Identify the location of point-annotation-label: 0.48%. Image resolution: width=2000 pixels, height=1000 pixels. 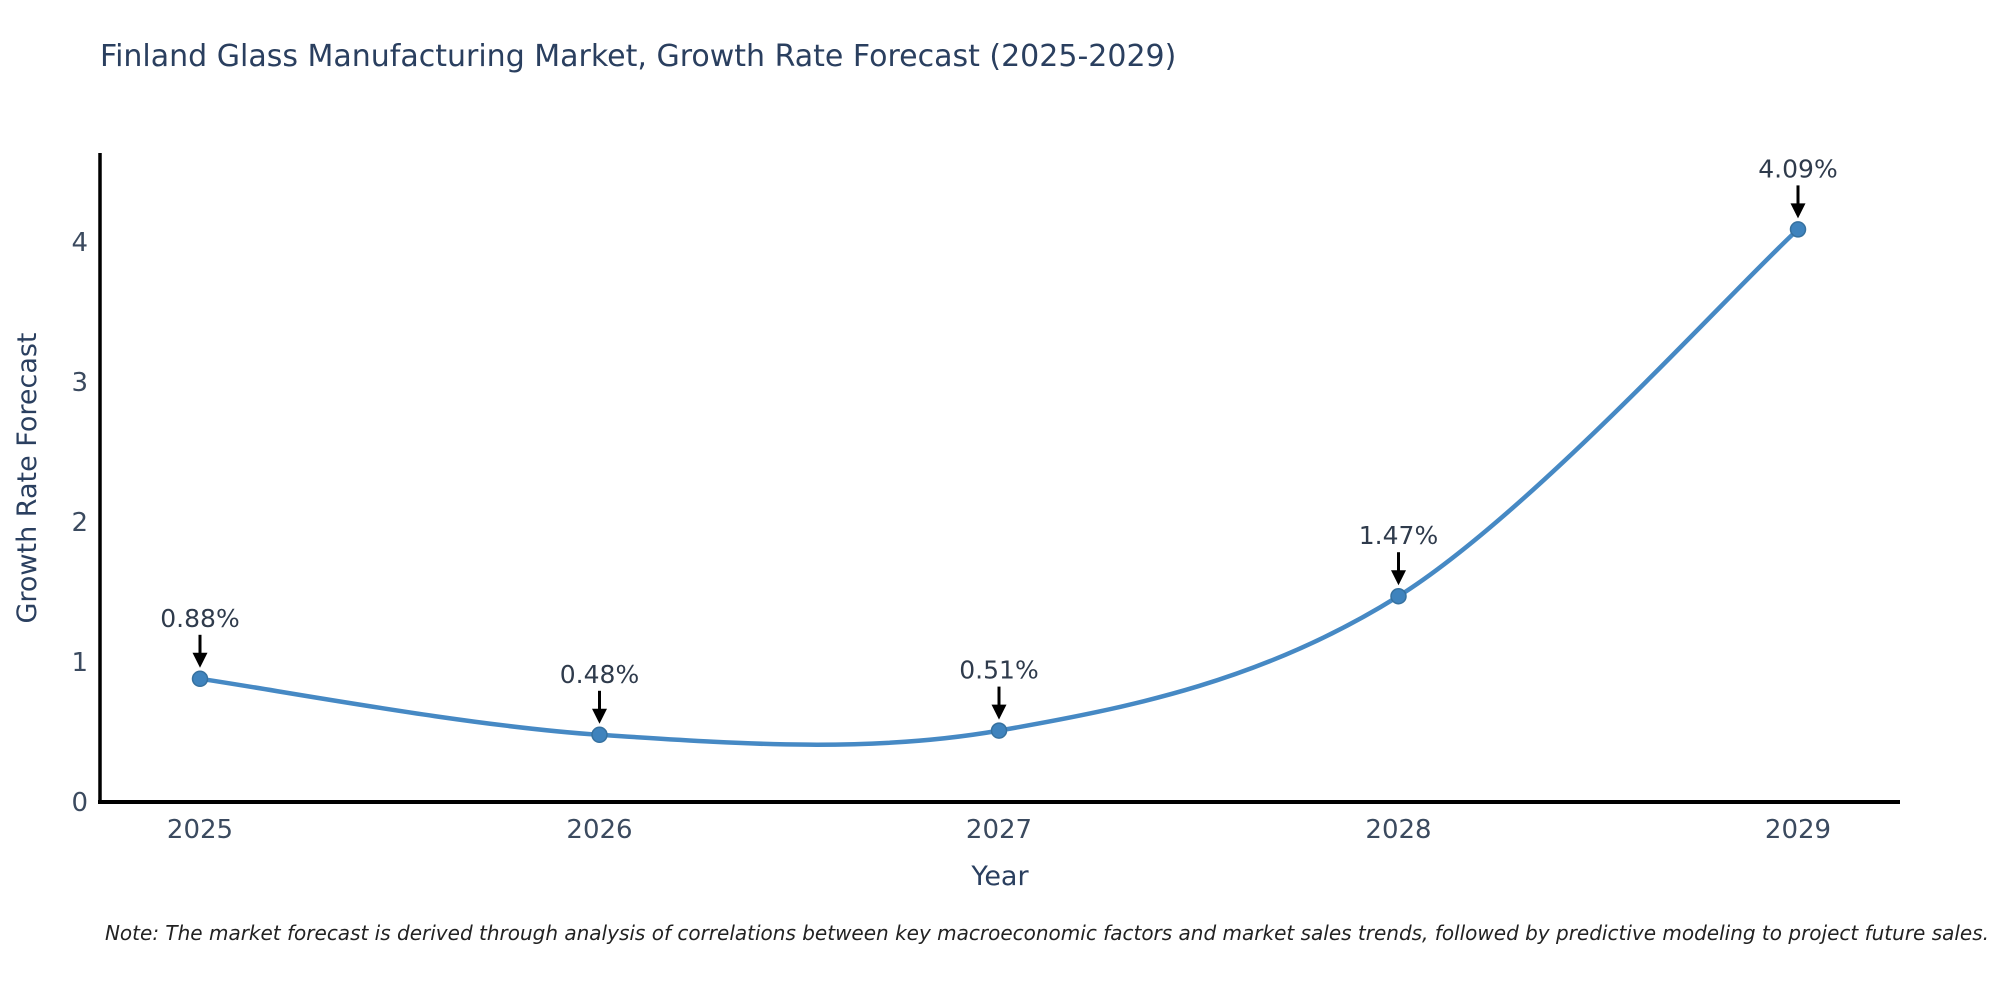
(599, 674).